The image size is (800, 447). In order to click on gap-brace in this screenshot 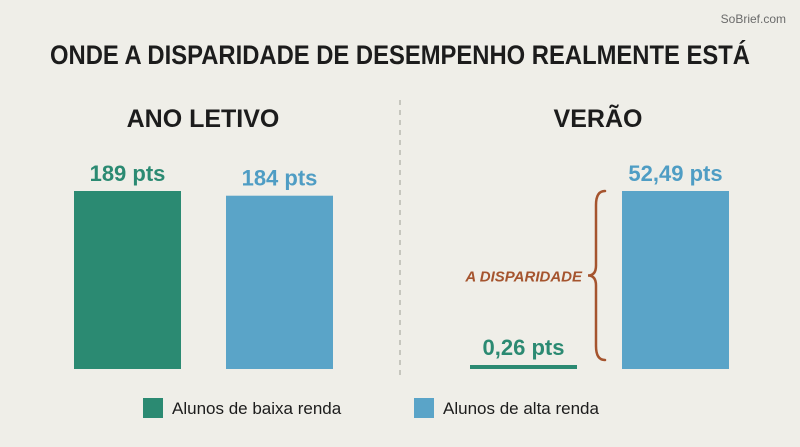, I will do `click(597, 275)`.